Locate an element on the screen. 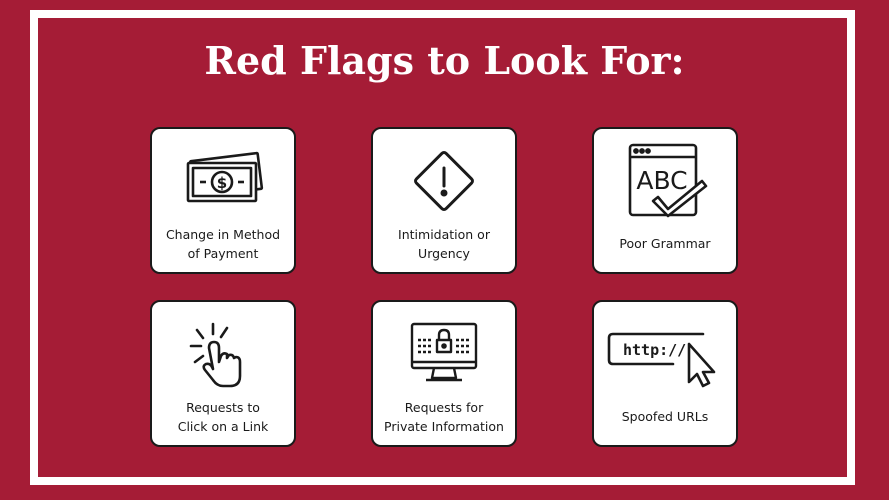 This screenshot has height=500, width=889. card-label: Requests to Click on a Link is located at coordinates (223, 417).